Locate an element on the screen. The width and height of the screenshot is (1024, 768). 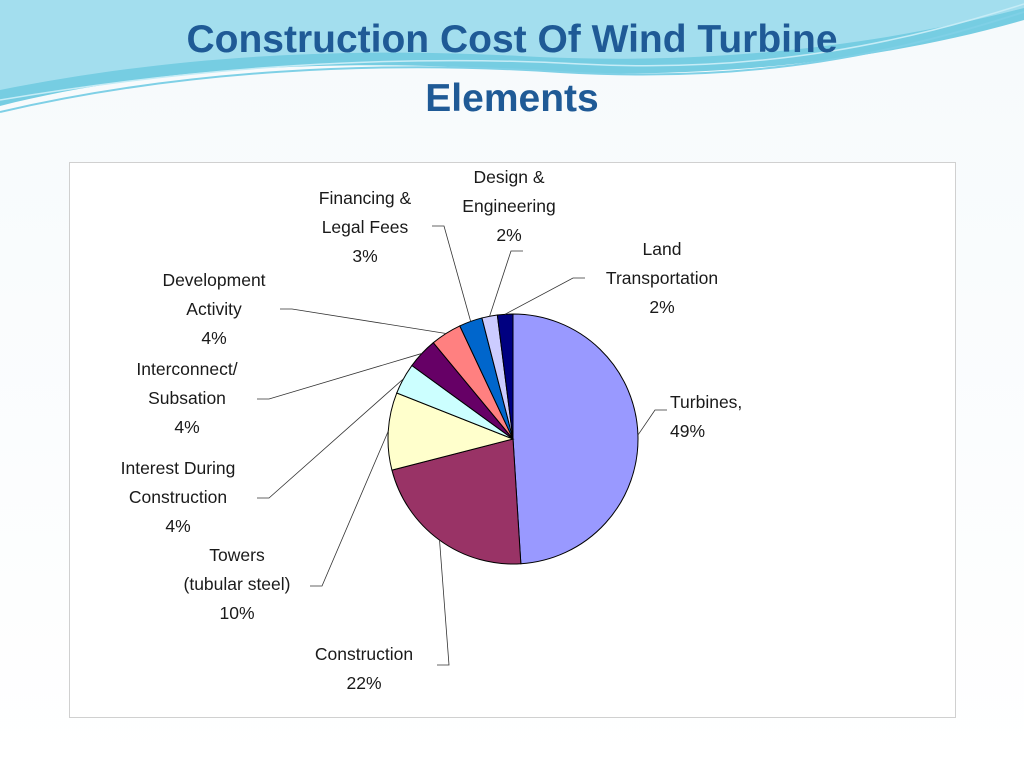
slice-name-label: (tubular steel) is located at coordinates (237, 584).